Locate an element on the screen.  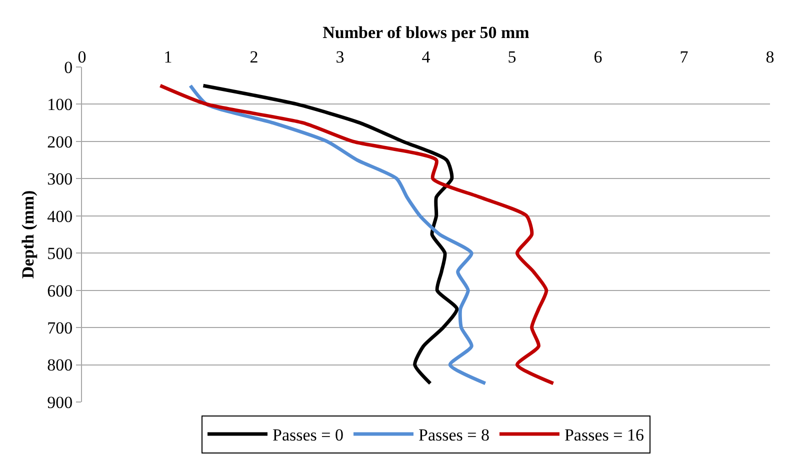
x-tick-label: 8 is located at coordinates (770, 57).